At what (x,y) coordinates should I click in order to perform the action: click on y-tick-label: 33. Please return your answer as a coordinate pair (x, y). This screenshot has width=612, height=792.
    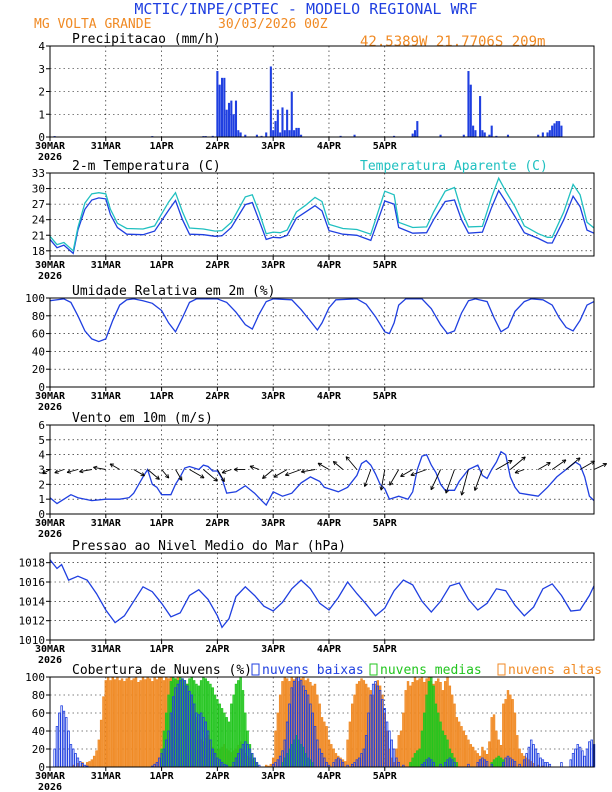
    Looking at the image, I should click on (38, 173).